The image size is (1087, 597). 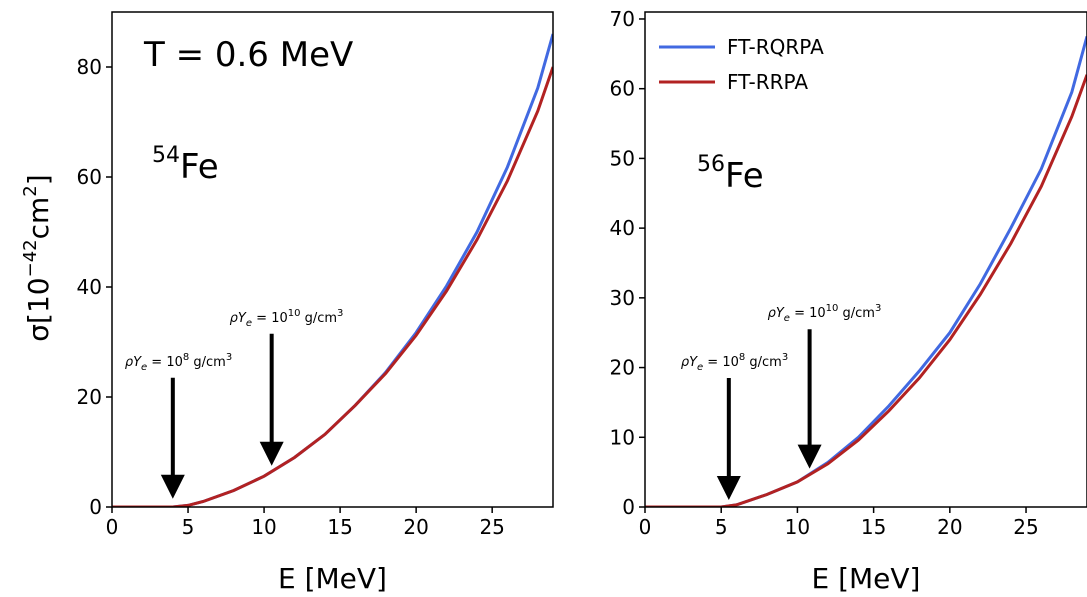 I want to click on legend-label: FT-RQRPA, so click(x=775, y=47).